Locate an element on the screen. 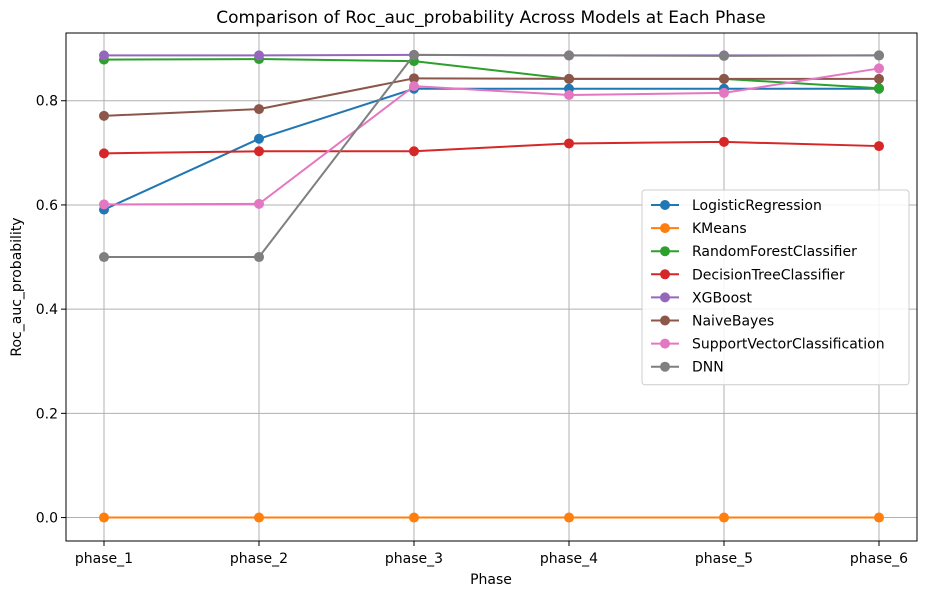 This screenshot has height=595, width=926. legend-label: NaiveBayes is located at coordinates (733, 322).